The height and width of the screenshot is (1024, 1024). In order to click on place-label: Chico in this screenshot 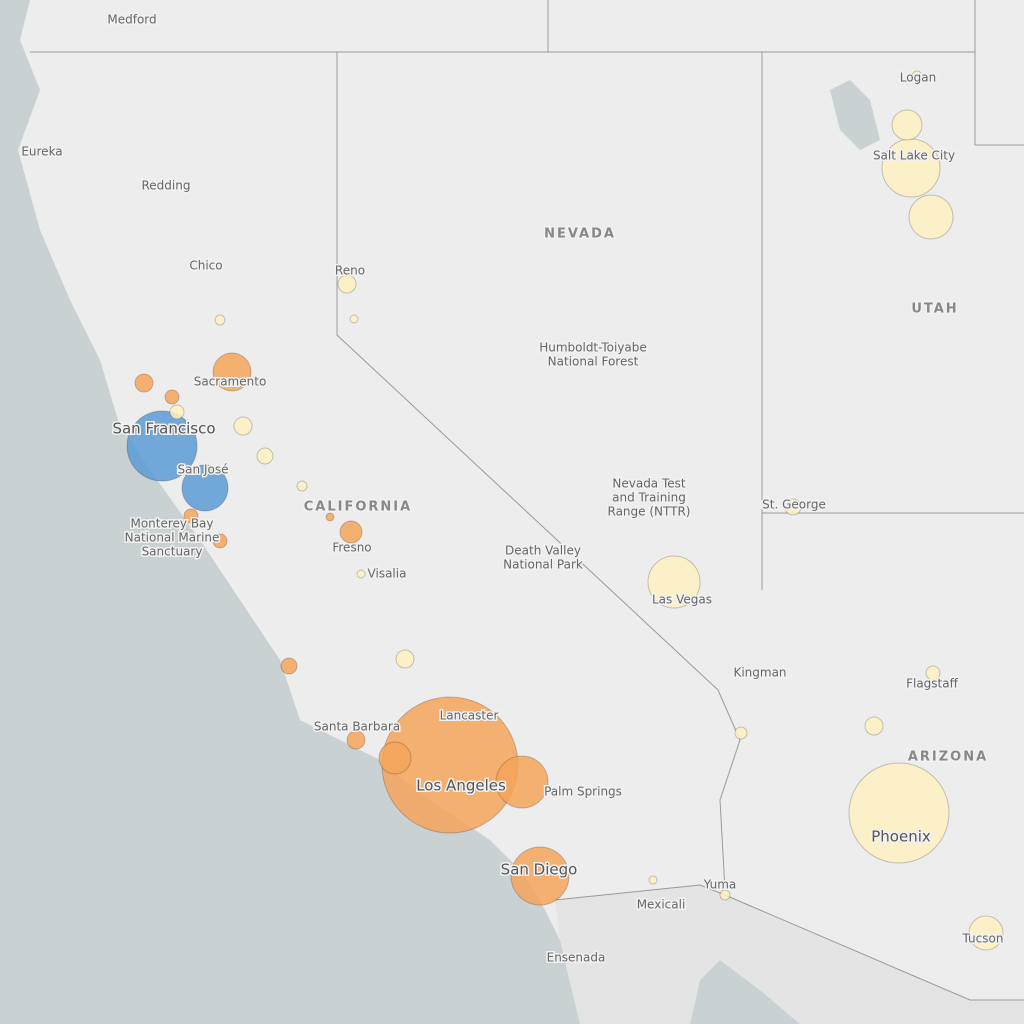, I will do `click(205, 266)`.